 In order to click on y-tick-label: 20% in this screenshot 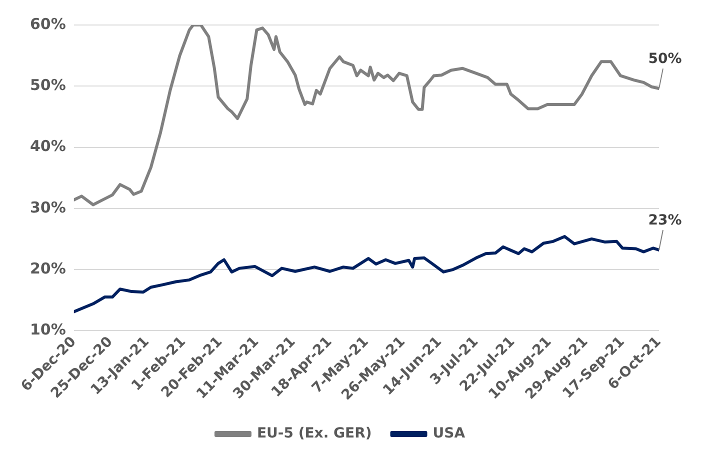, I will do `click(48, 268)`.